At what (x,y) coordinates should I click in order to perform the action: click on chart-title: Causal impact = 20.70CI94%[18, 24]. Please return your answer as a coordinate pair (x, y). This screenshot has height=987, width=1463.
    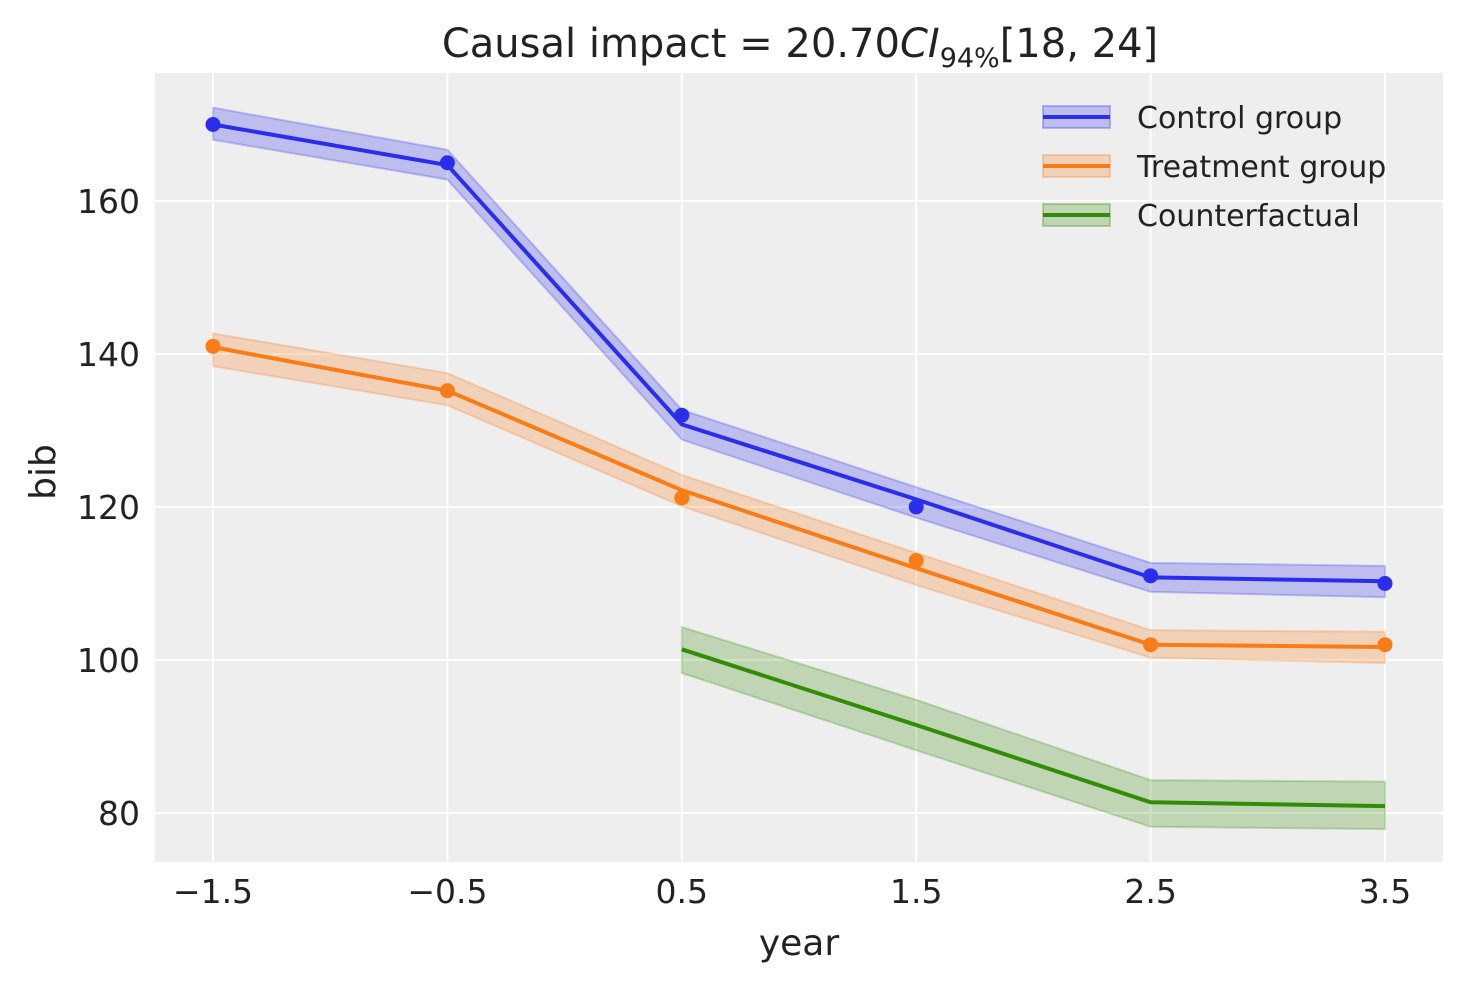
    Looking at the image, I should click on (800, 47).